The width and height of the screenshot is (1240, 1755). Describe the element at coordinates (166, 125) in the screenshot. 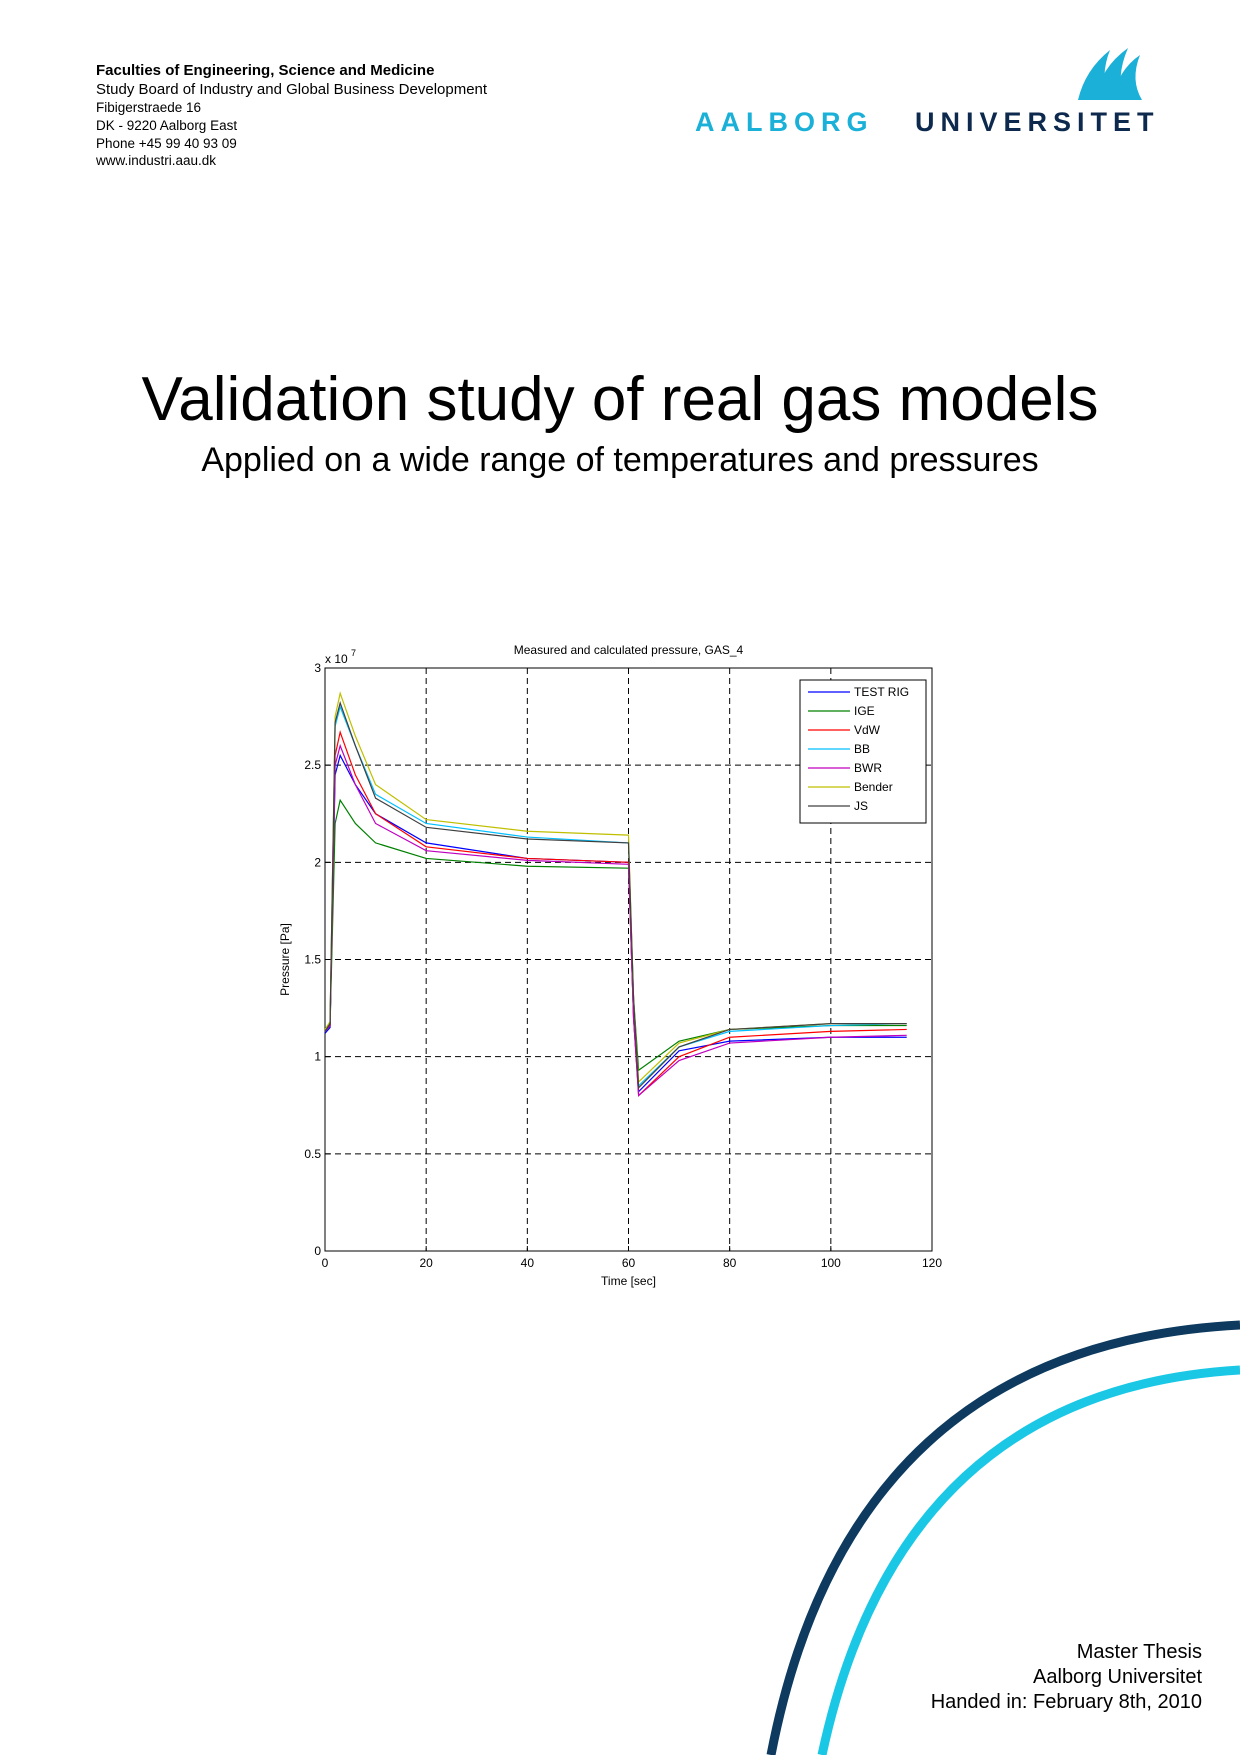

I see `address: DK - 9220 Aalborg East` at that location.